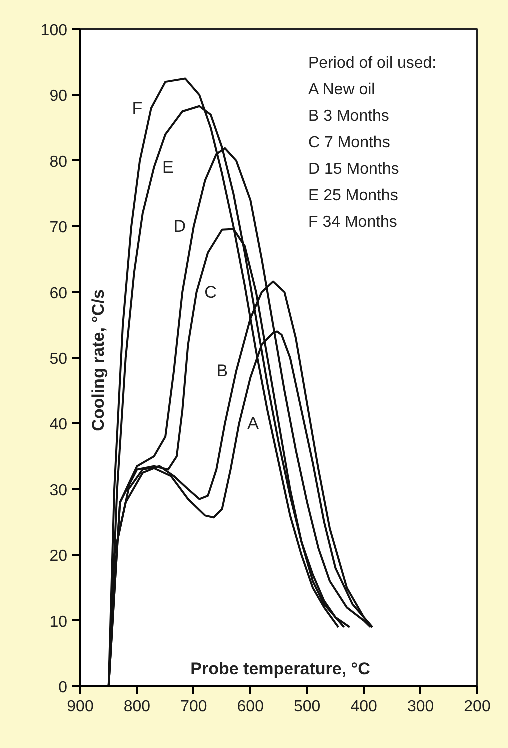 This screenshot has width=508, height=748. Describe the element at coordinates (59, 491) in the screenshot. I see `y-tick-label: 30` at that location.